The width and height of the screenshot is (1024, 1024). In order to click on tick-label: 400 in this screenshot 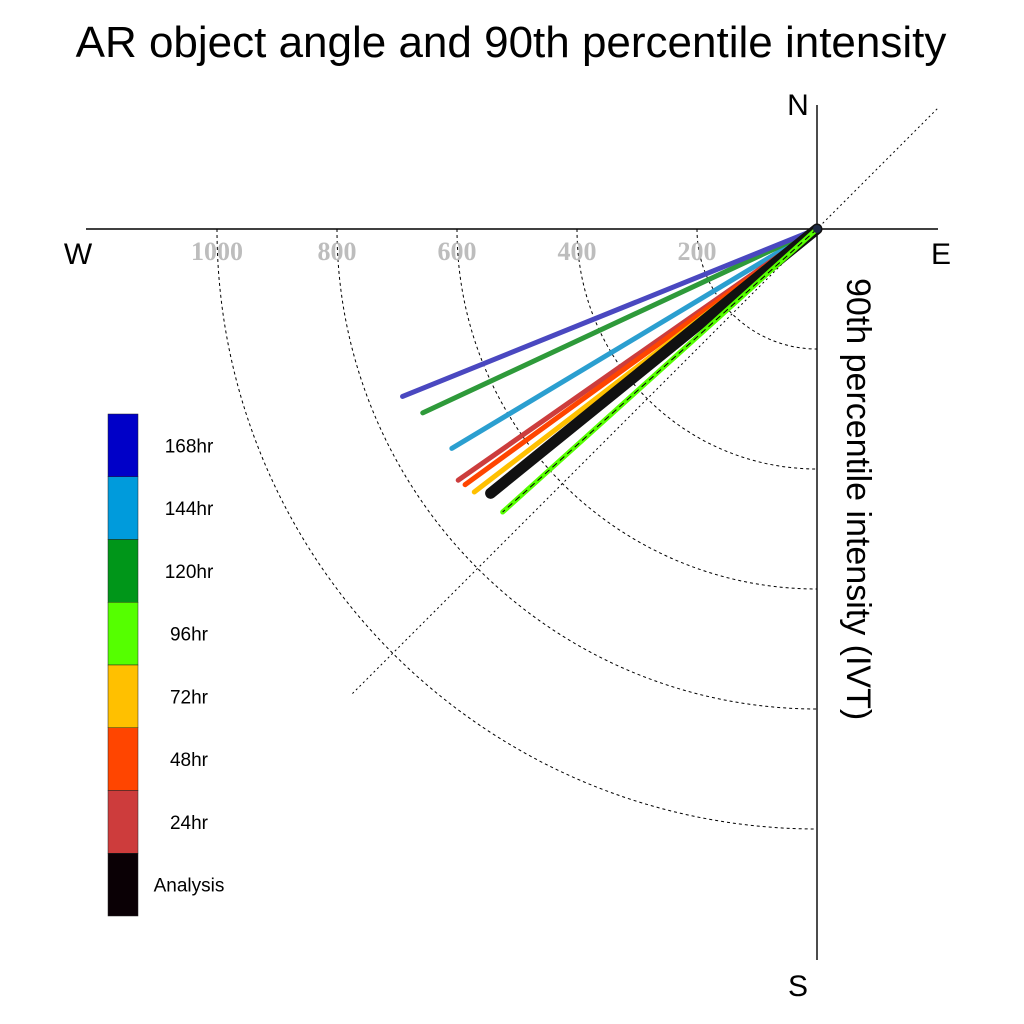, I will do `click(577, 251)`.